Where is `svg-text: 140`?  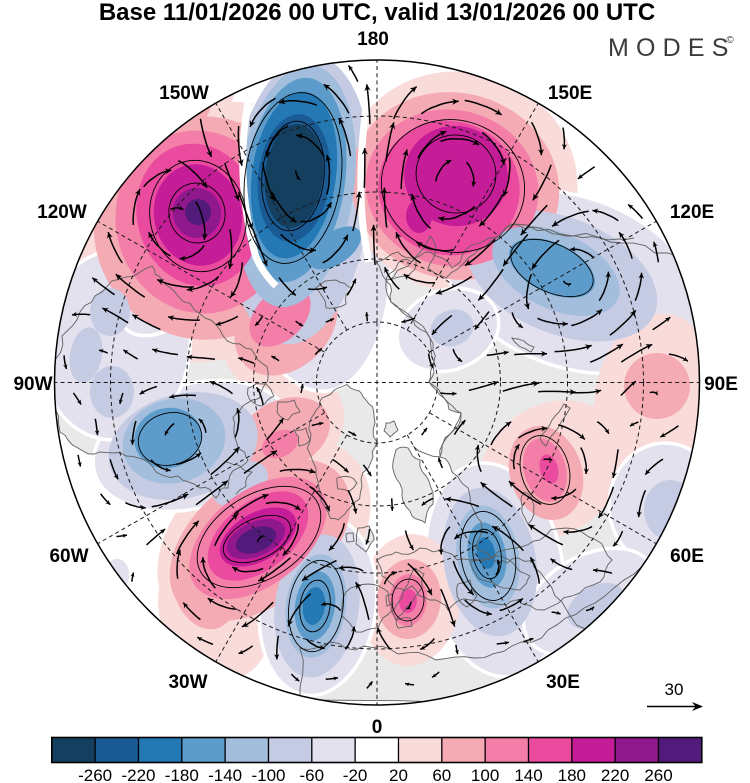
svg-text: 140 is located at coordinates (528, 774).